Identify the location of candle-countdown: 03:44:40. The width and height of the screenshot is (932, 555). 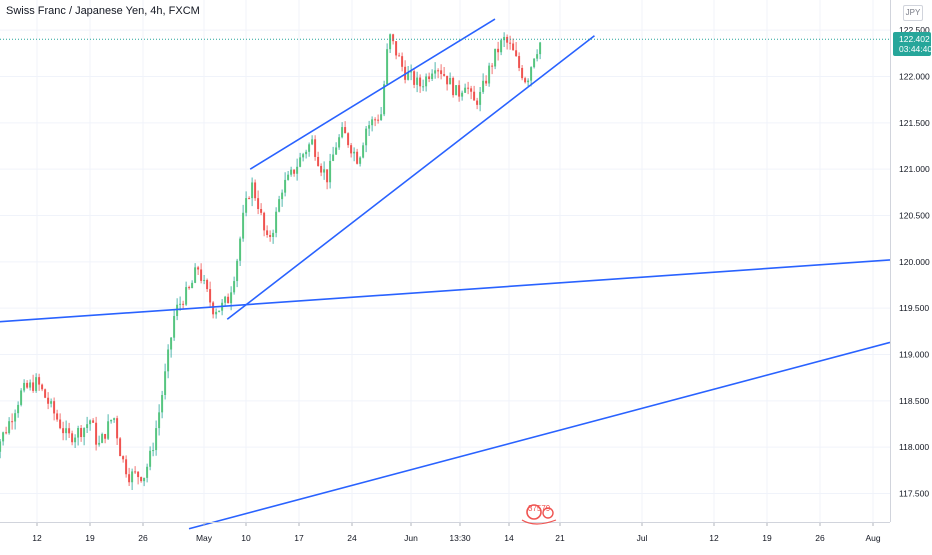
(915, 49).